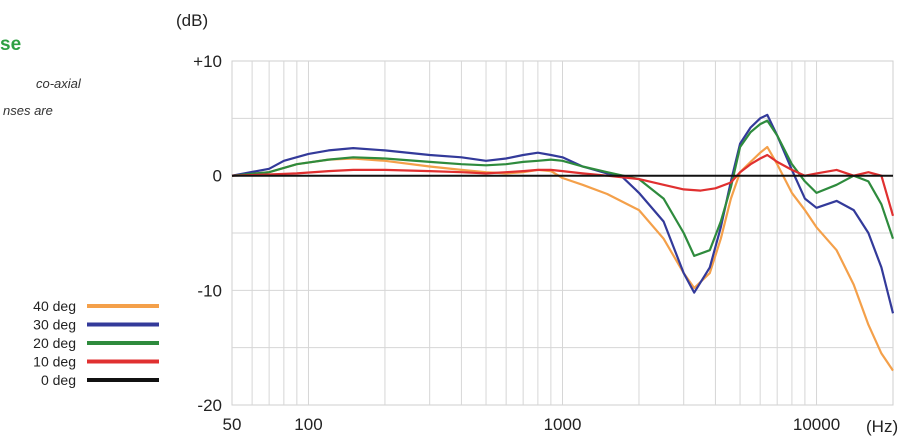 This screenshot has height=438, width=898. I want to click on y-tick-label: -10, so click(209, 290).